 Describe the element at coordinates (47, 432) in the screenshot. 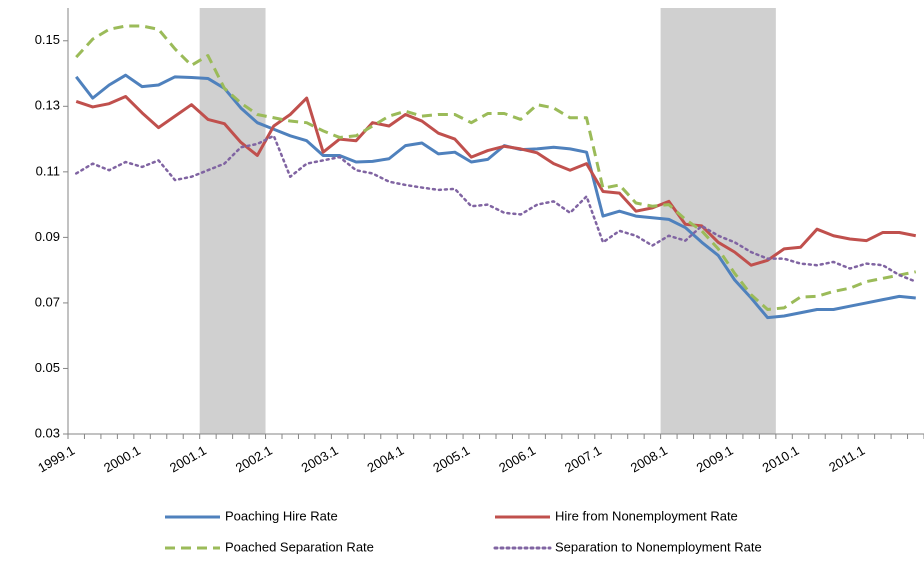

I see `y-tick-label: 0.03` at that location.